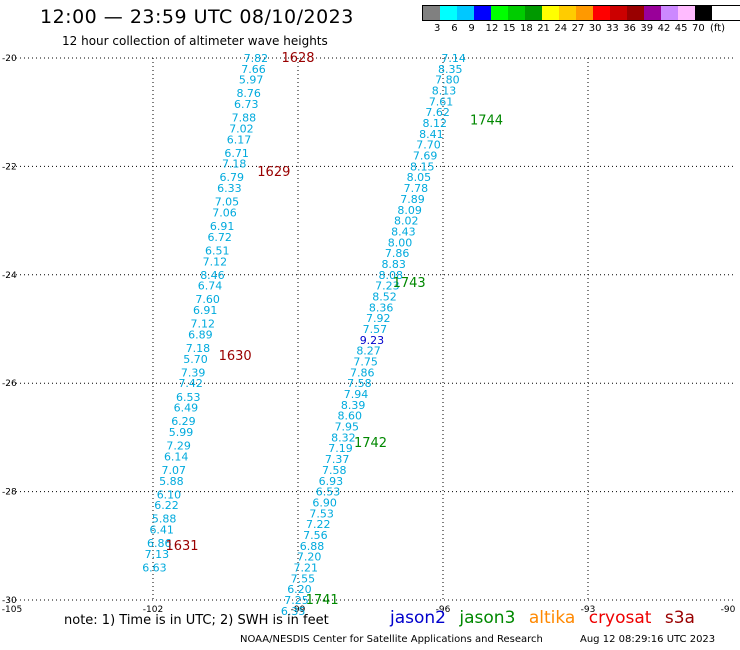 Image resolution: width=740 pixels, height=650 pixels. Describe the element at coordinates (428, 145) in the screenshot. I see `wave-height-value: 7.70` at that location.